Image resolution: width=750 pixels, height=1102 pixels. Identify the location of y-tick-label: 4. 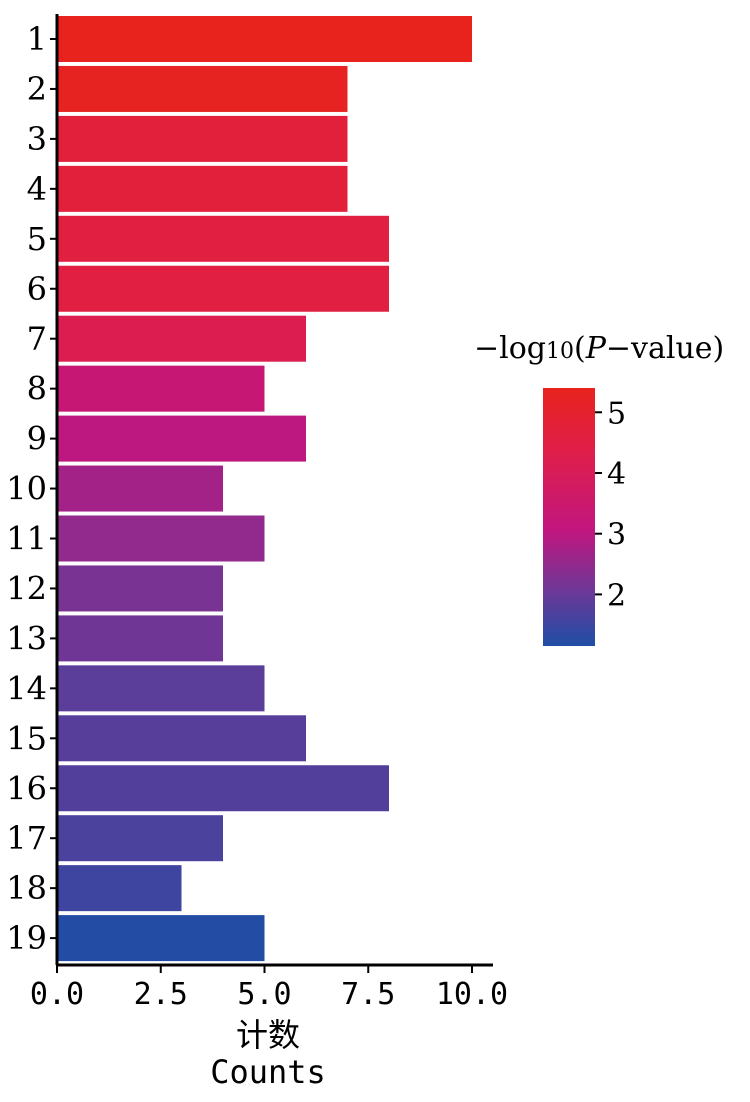
(37, 189).